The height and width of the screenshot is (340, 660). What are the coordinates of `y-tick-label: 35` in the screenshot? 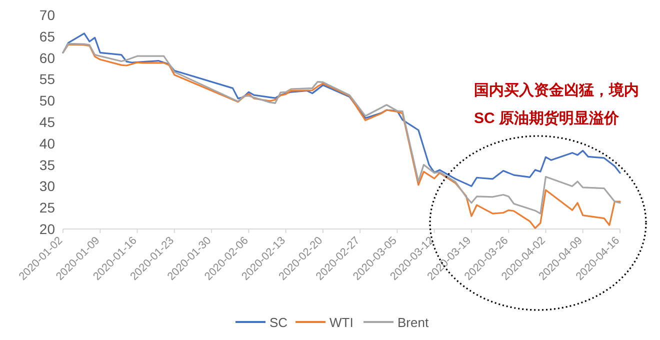 It's located at (47, 164).